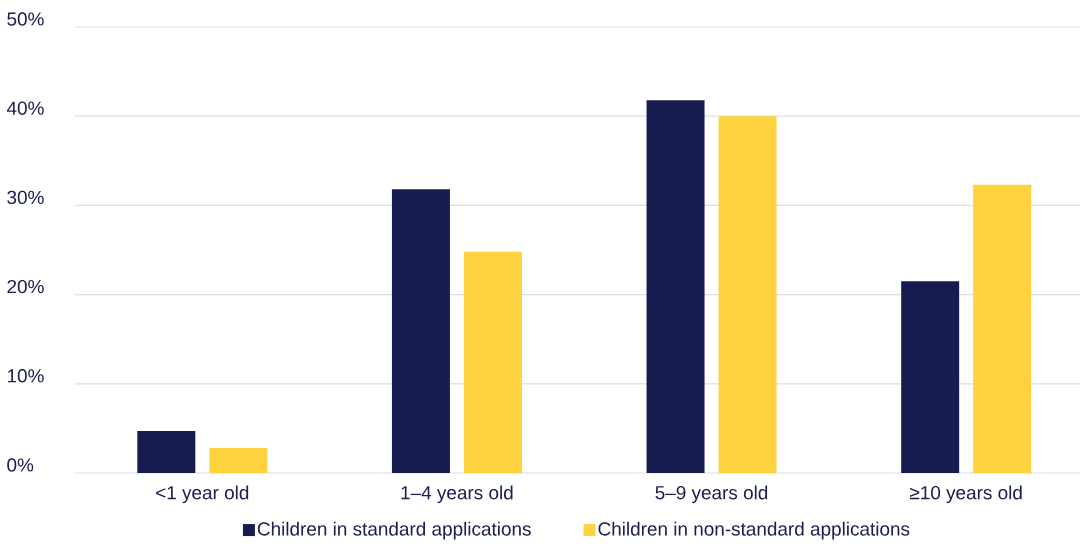  What do you see at coordinates (25, 19) in the screenshot?
I see `y-tick-label: 50%` at bounding box center [25, 19].